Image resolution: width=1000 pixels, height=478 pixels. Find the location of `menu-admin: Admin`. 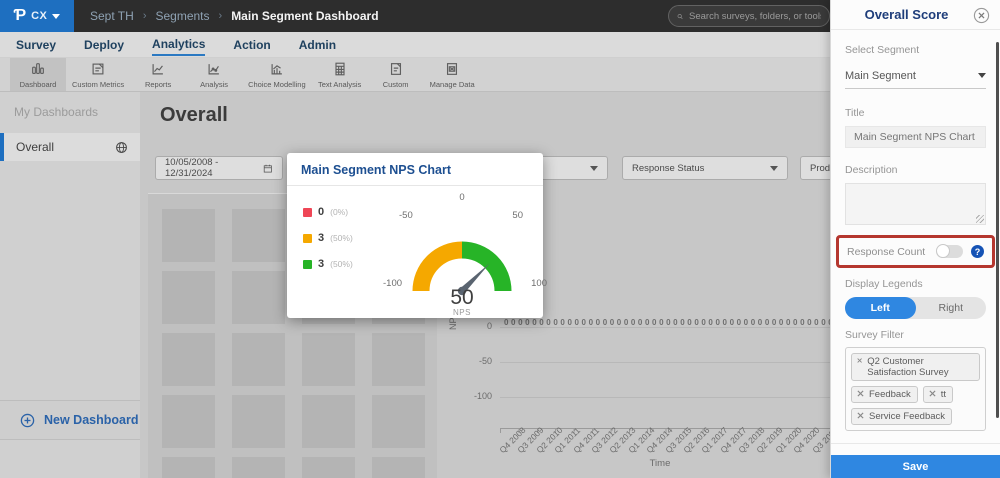

menu-admin: Admin is located at coordinates (317, 45).